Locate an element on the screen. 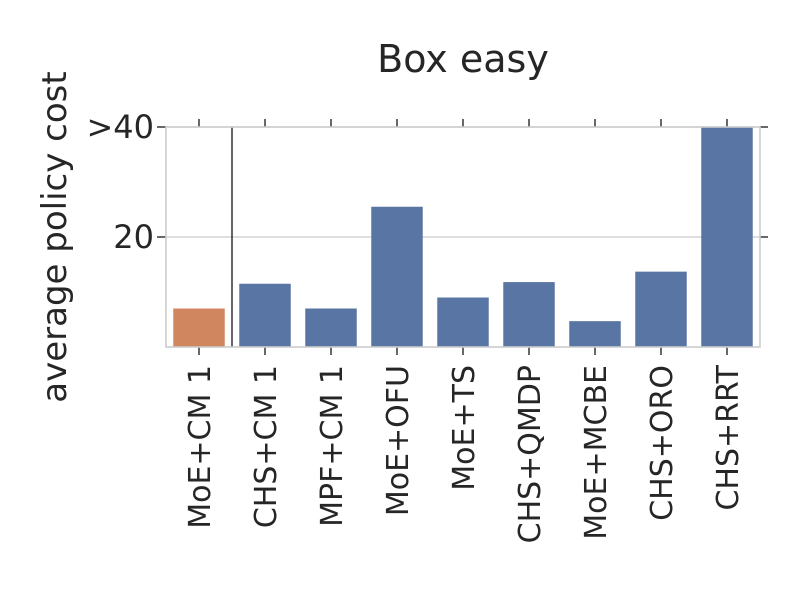 The image size is (800, 600). y-axis-label: average policy cost is located at coordinates (55, 236).